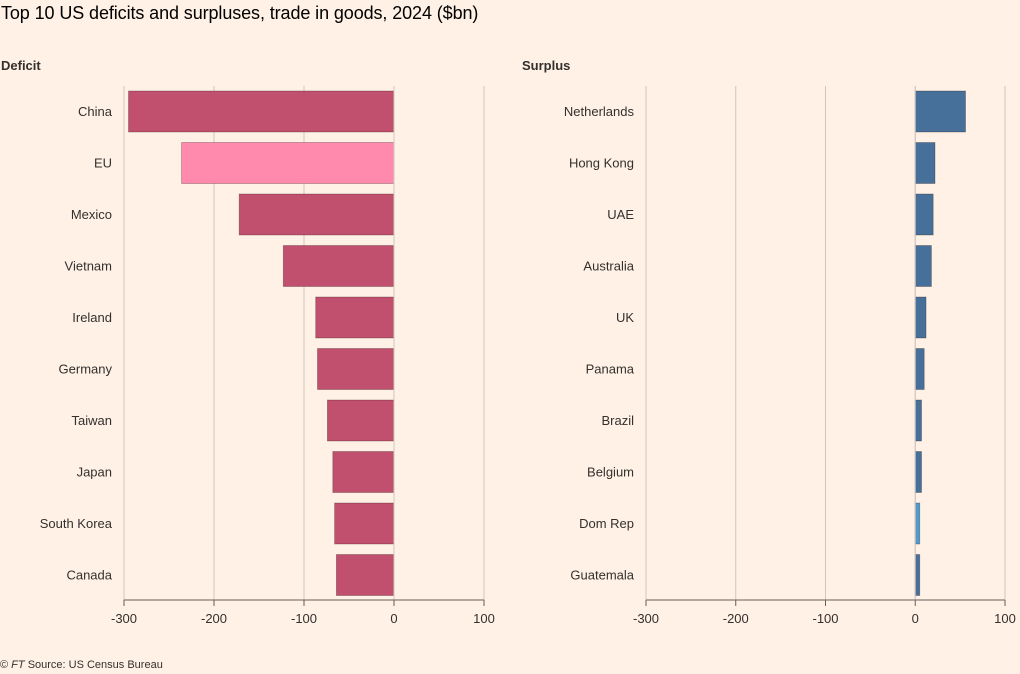 This screenshot has height=674, width=1020. What do you see at coordinates (76, 523) in the screenshot?
I see `deficit-category-label: South Korea` at bounding box center [76, 523].